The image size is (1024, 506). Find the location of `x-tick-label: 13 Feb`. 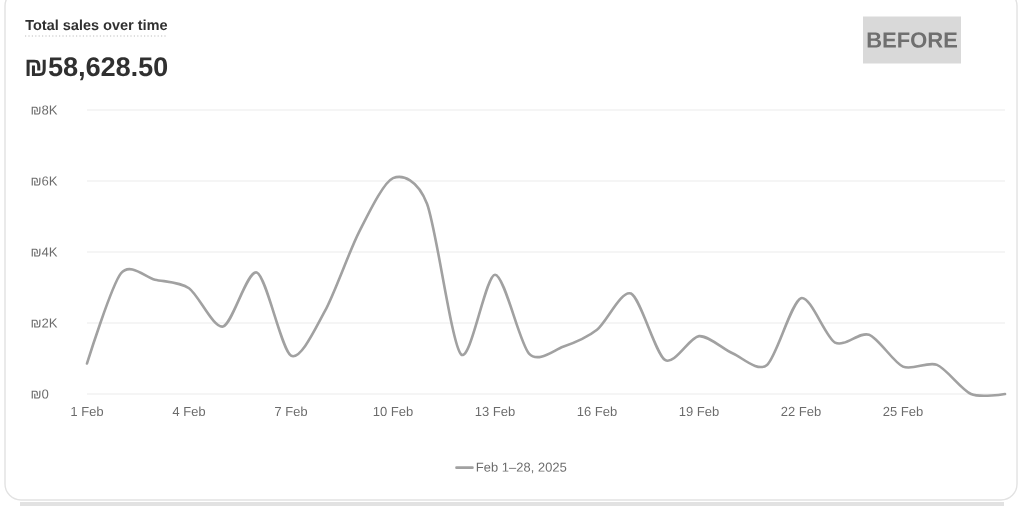

x-tick-label: 13 Feb is located at coordinates (495, 411).